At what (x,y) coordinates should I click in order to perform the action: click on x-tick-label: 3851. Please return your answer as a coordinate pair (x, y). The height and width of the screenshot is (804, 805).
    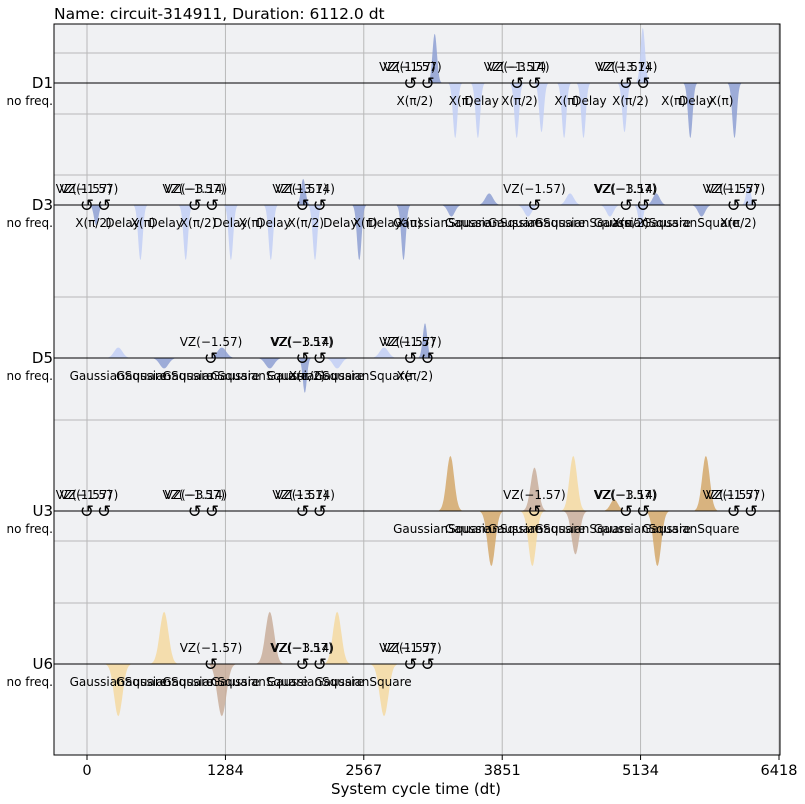
    Looking at the image, I should click on (502, 771).